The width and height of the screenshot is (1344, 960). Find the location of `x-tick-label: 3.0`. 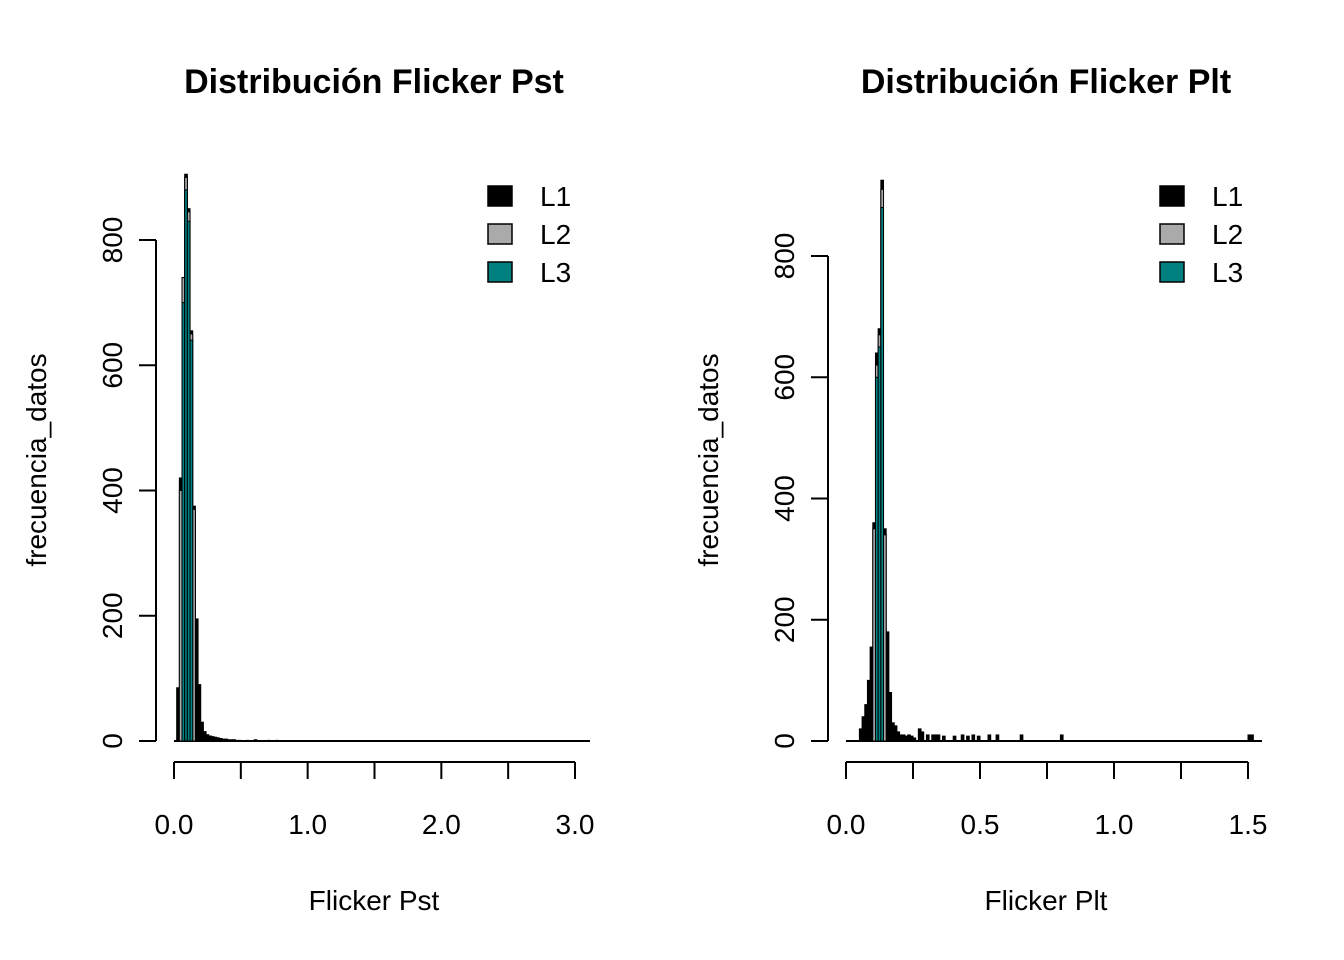

x-tick-label: 3.0 is located at coordinates (575, 824).